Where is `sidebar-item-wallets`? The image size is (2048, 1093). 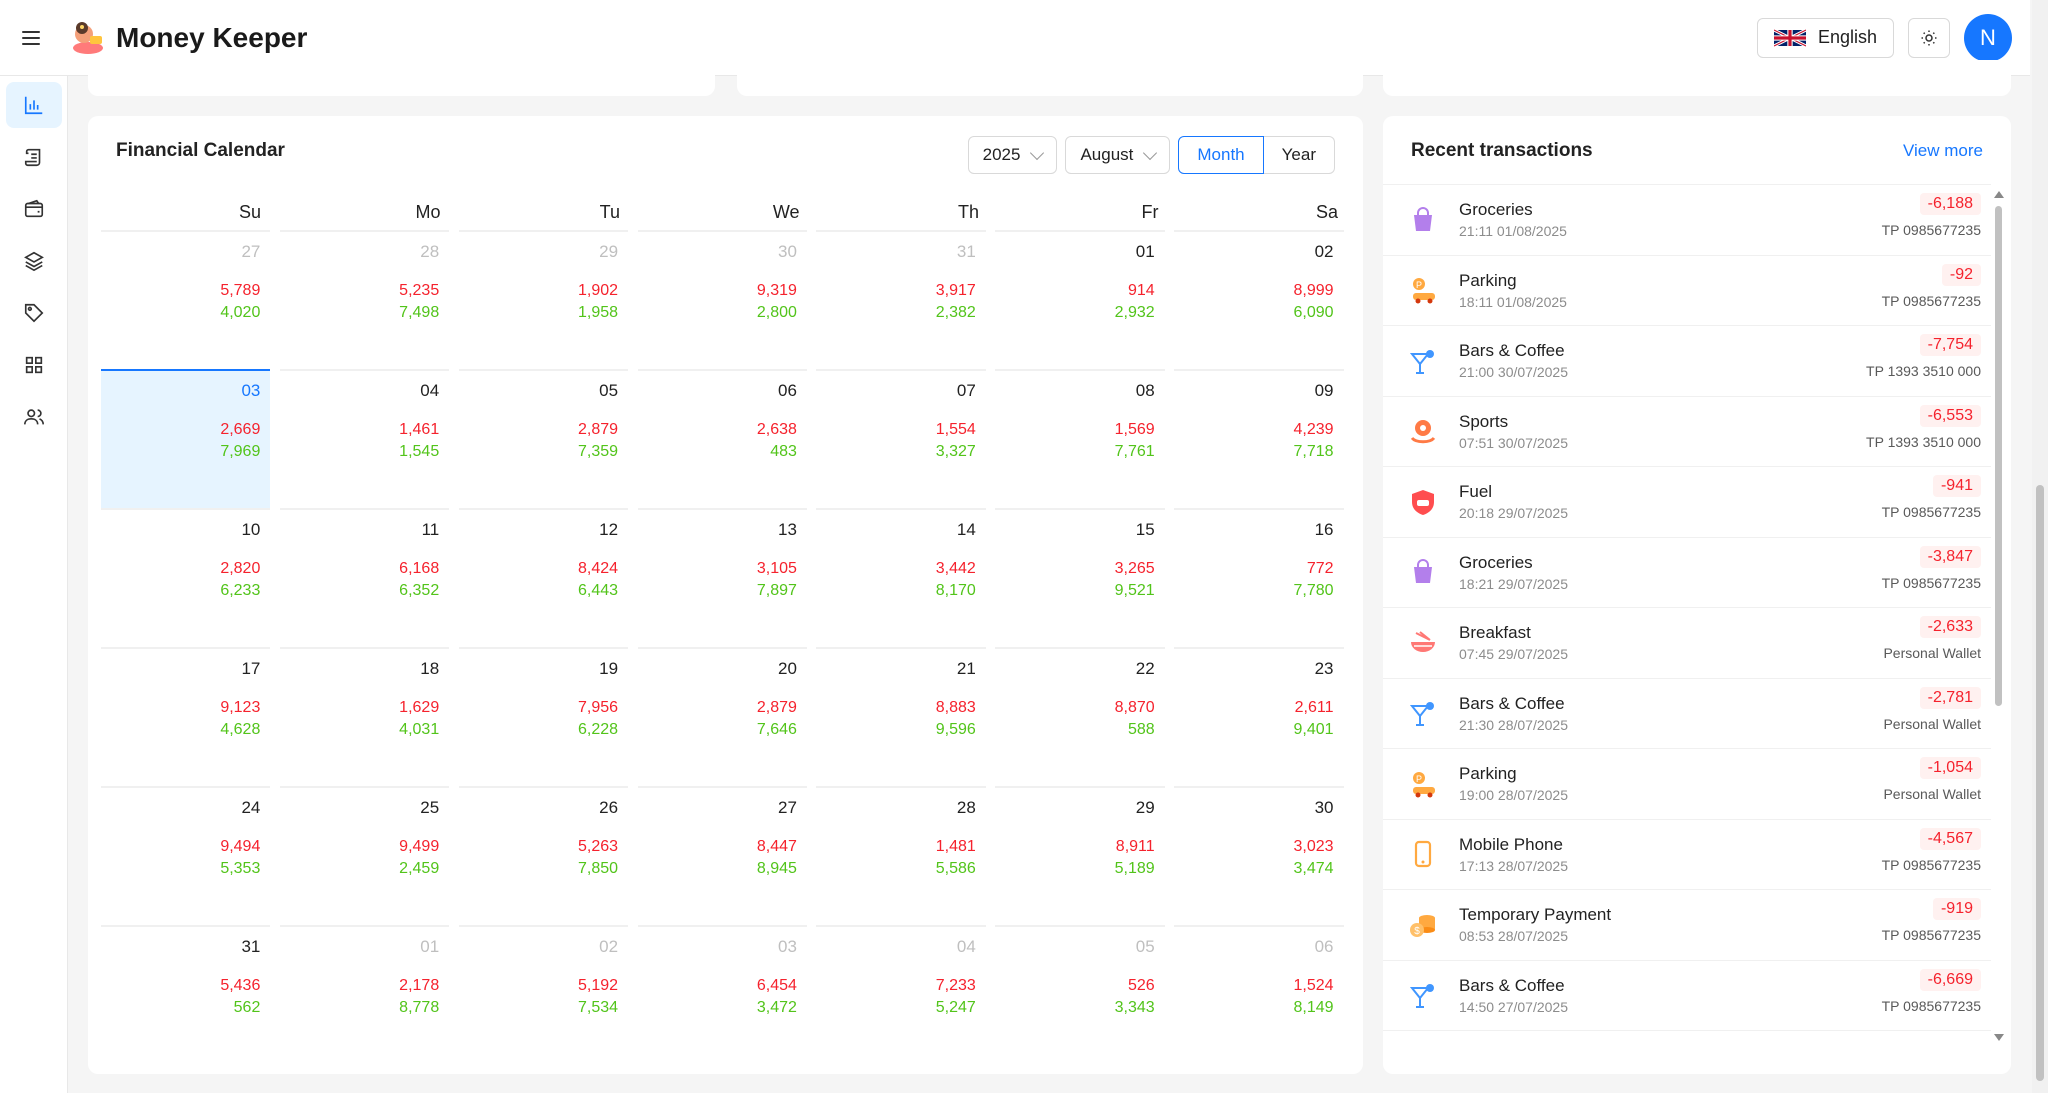 sidebar-item-wallets is located at coordinates (34, 209).